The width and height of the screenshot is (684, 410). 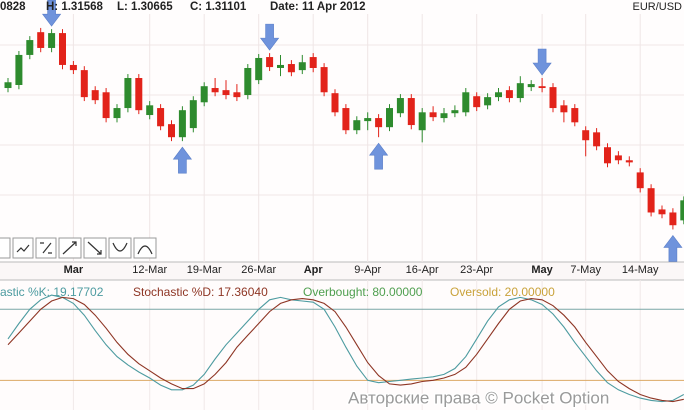 What do you see at coordinates (149, 270) in the screenshot?
I see `x-tick-label: 12-Mar` at bounding box center [149, 270].